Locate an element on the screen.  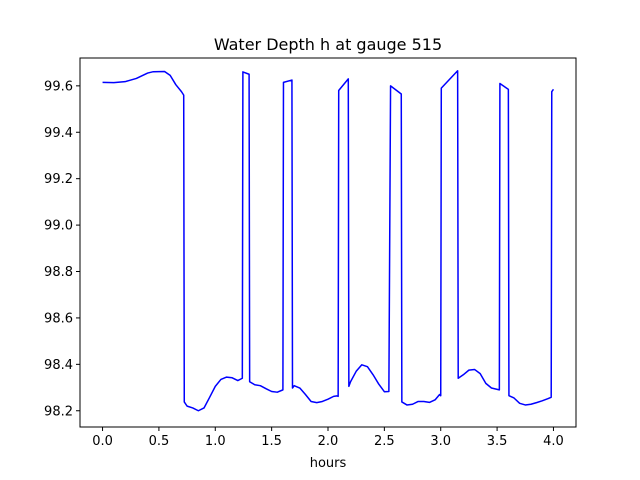
y-tick-label: 99.2 is located at coordinates (58, 179).